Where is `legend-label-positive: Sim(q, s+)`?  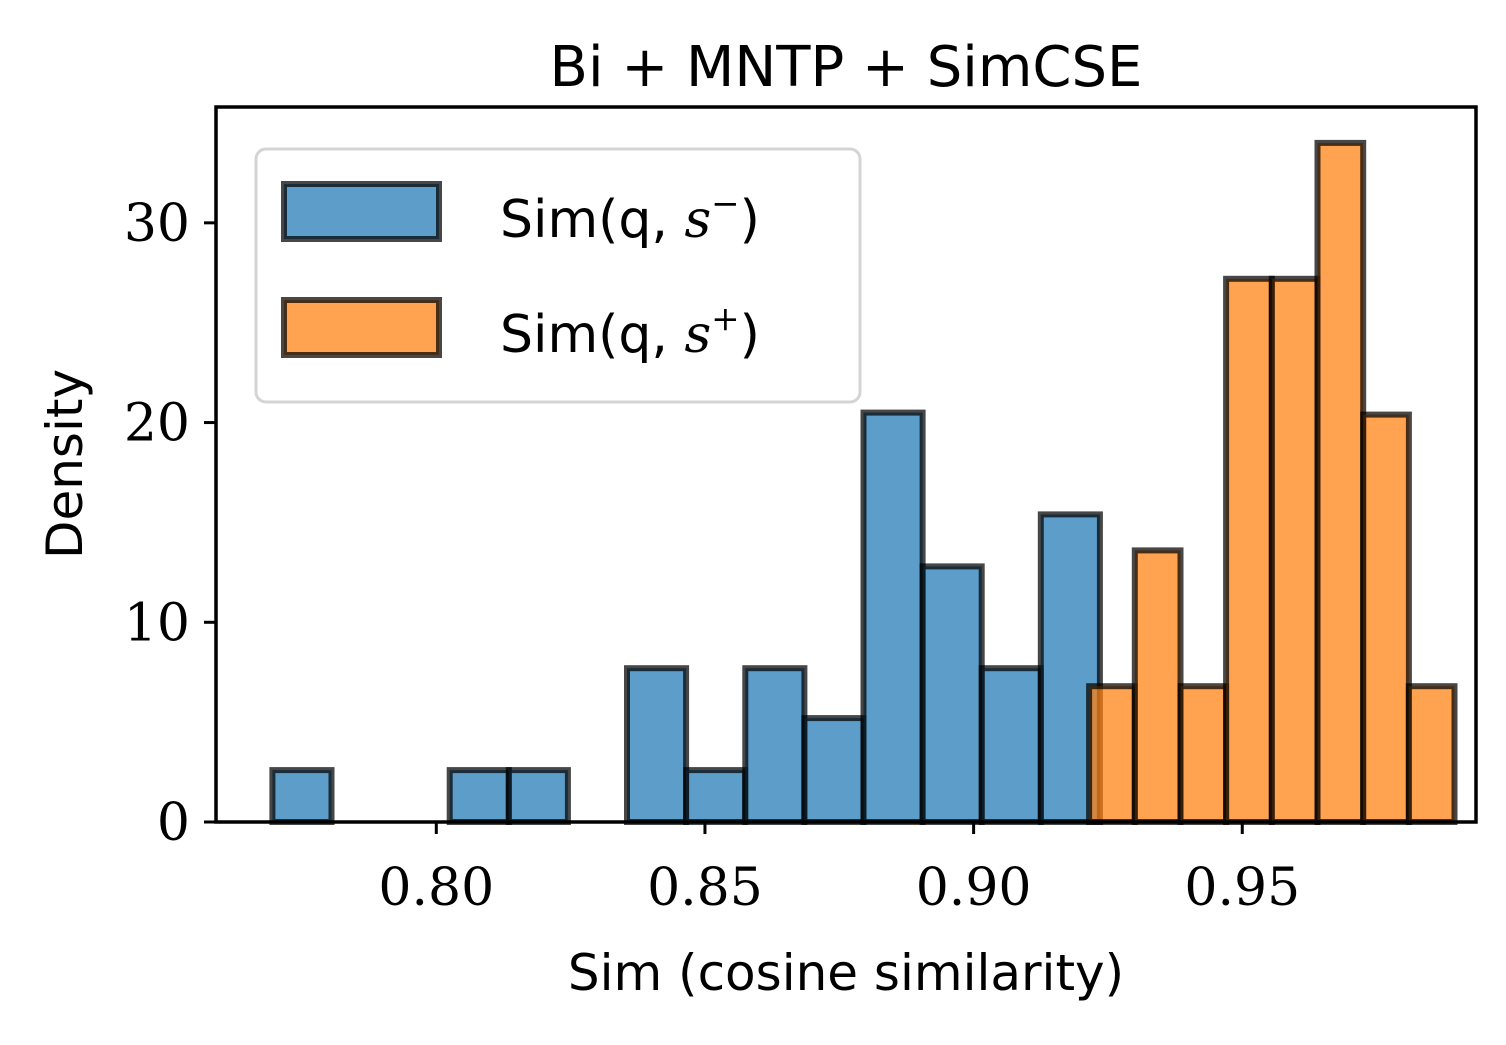 legend-label-positive: Sim(q, s+) is located at coordinates (630, 332).